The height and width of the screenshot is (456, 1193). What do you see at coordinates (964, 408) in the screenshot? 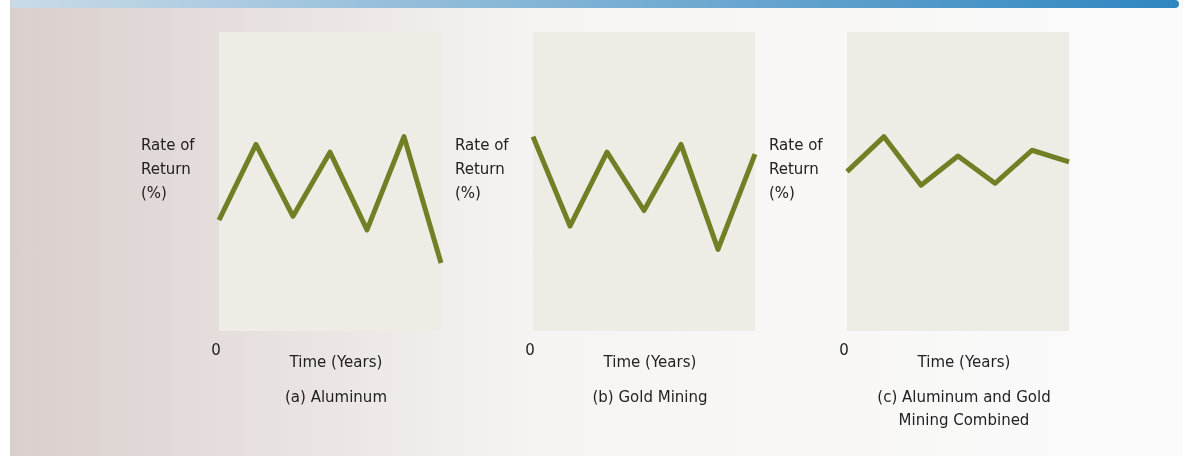
I see `text: (c) Aluminum and Gold Mining Combined` at bounding box center [964, 408].